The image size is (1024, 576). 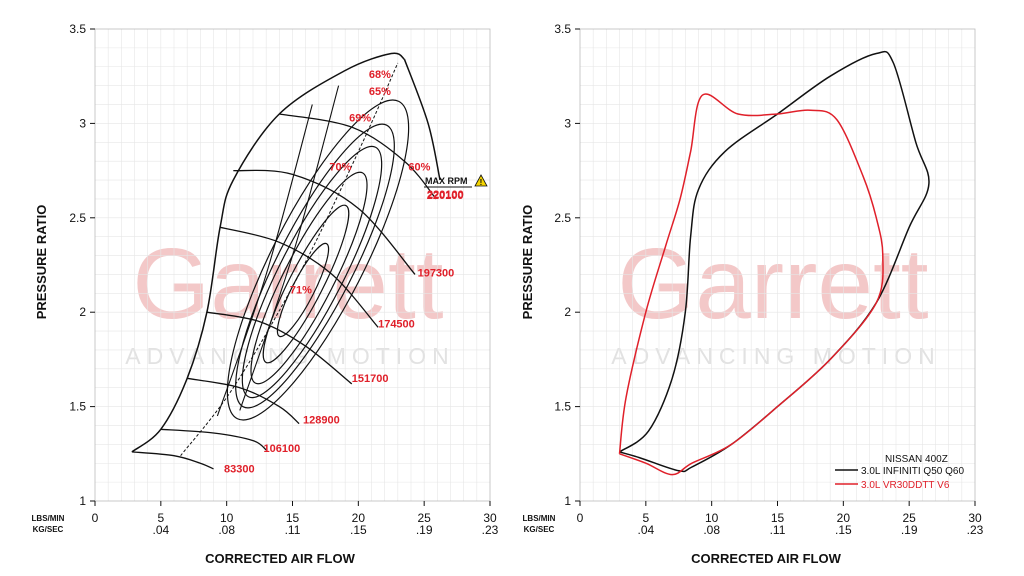 I want to click on speed-line-label: 220100, so click(x=445, y=196).